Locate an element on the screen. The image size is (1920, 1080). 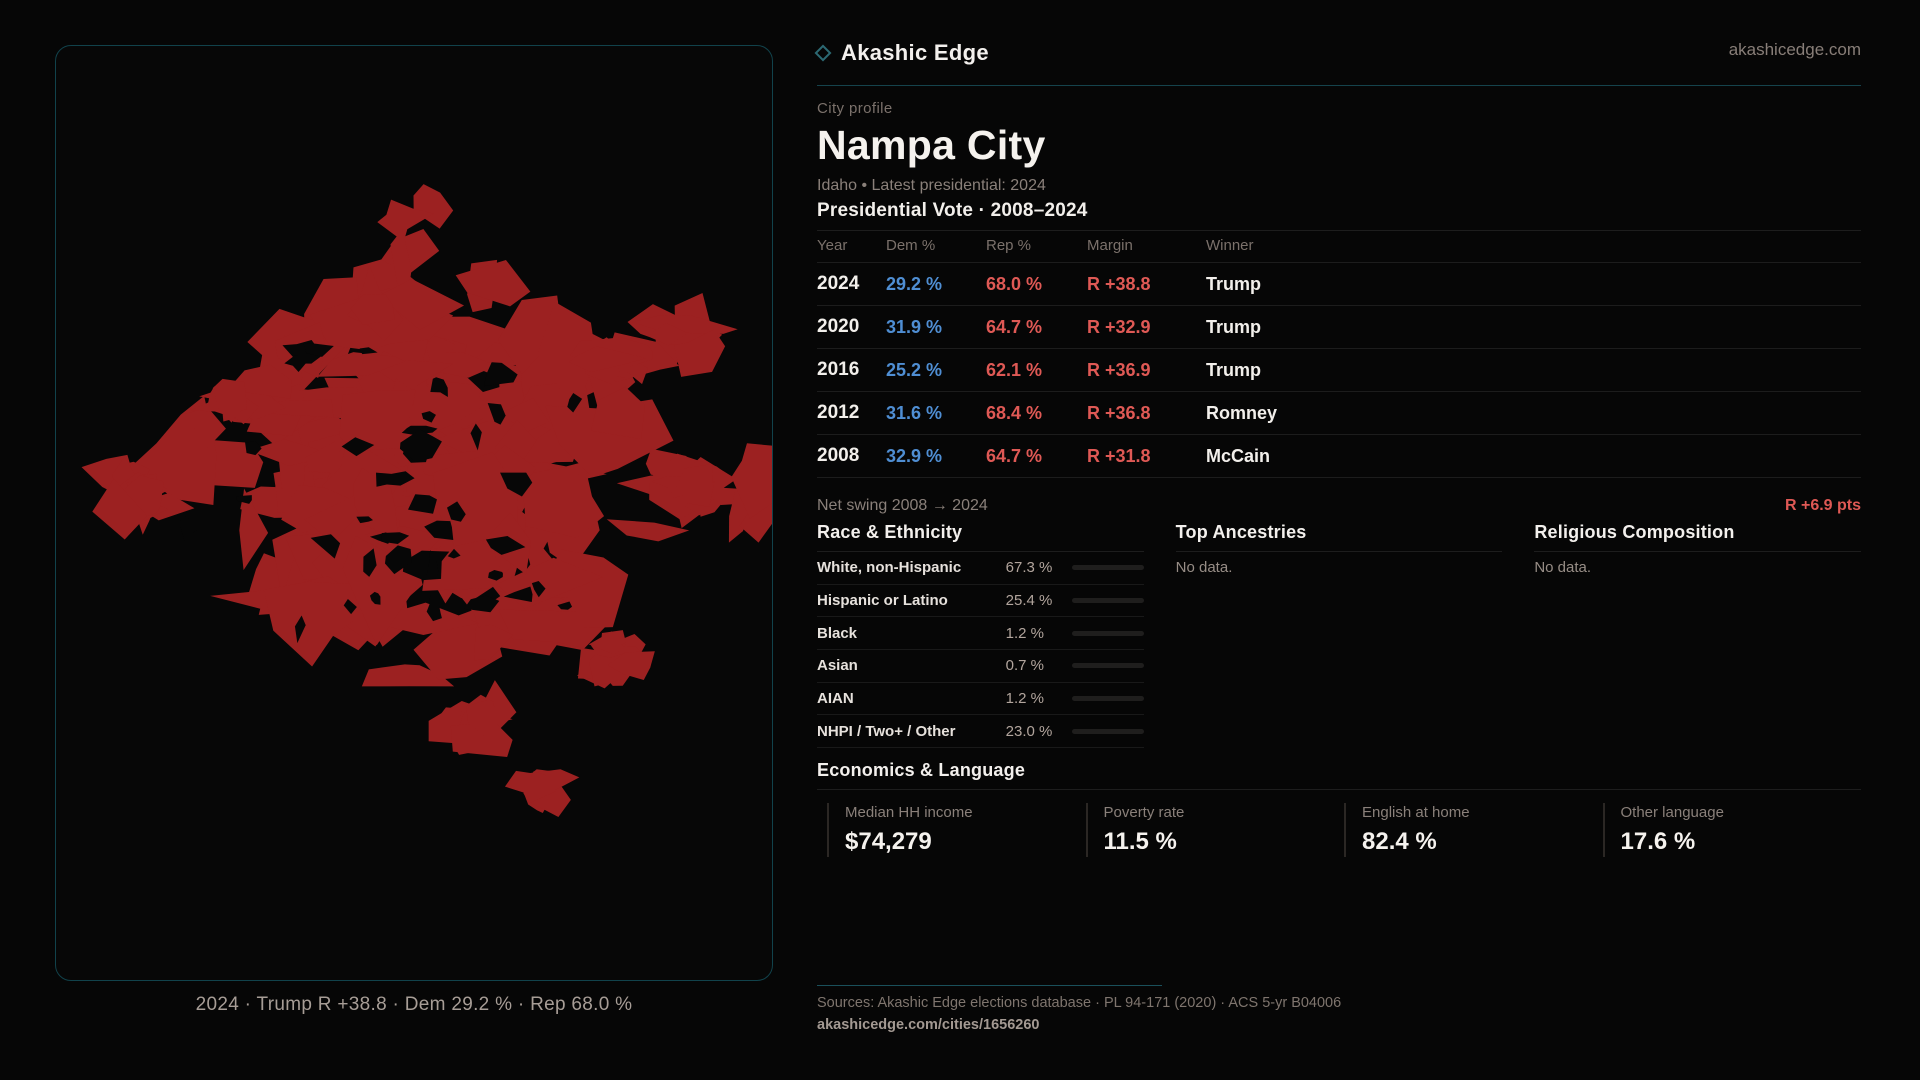
table-row: 2008 32.9 % 64.7 % R +31.8 McCain is located at coordinates (1339, 456).